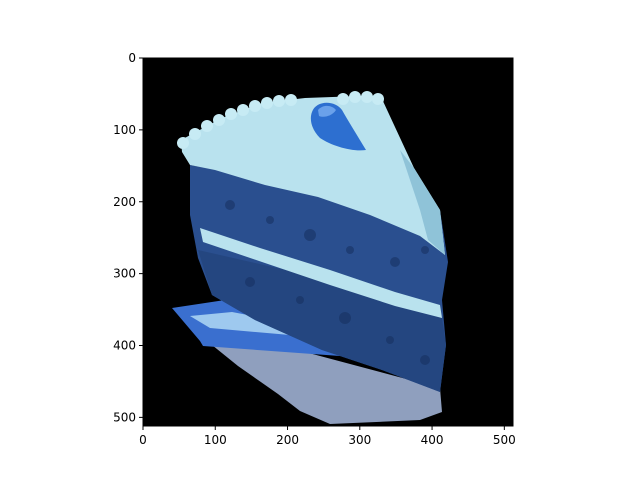 The image size is (640, 480). What do you see at coordinates (432, 440) in the screenshot?
I see `x-tick-label: 400` at bounding box center [432, 440].